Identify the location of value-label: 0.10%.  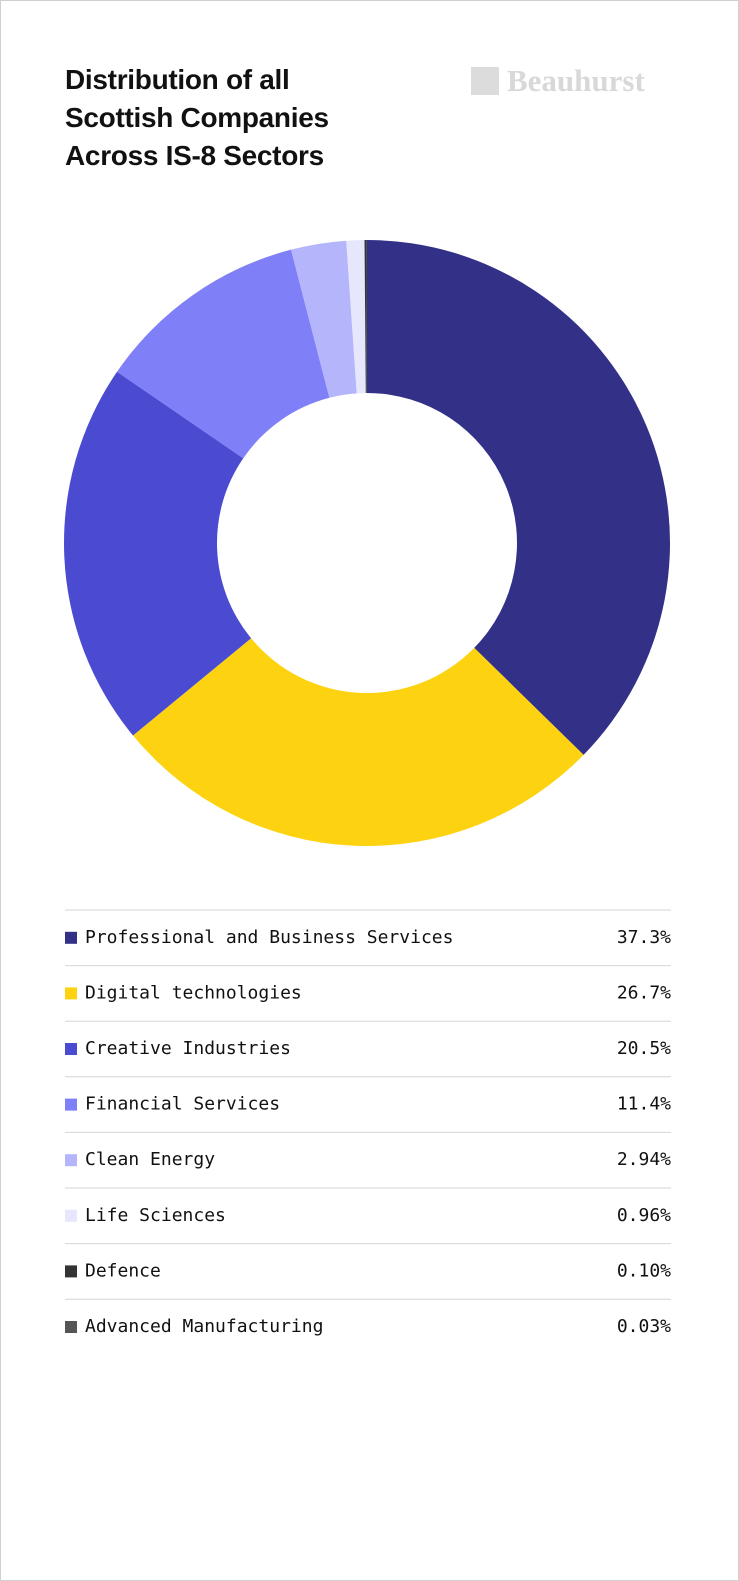
(644, 1270).